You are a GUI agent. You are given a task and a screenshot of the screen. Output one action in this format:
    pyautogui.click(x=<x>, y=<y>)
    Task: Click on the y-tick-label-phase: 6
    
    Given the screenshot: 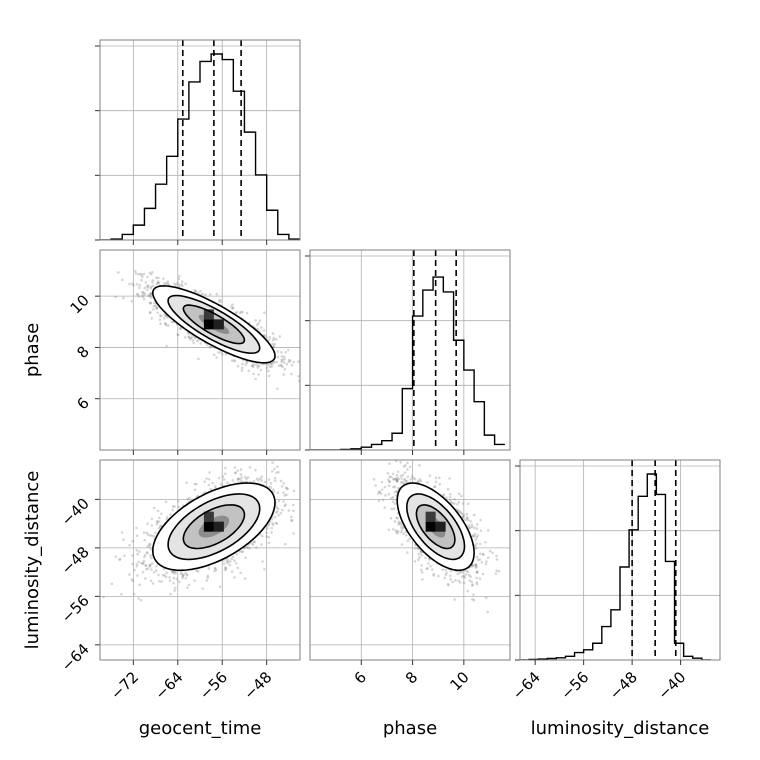 What is the action you would take?
    pyautogui.click(x=82, y=403)
    